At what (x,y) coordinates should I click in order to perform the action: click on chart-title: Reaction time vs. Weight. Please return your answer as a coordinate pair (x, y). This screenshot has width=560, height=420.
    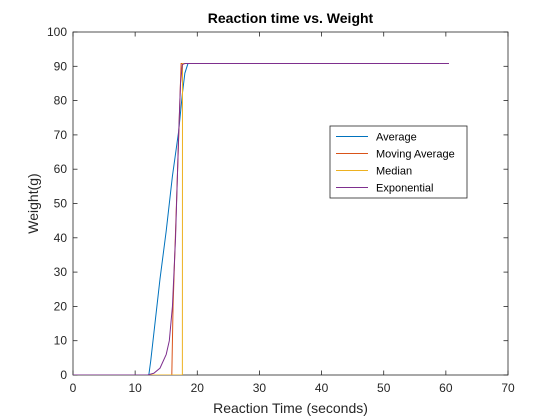
    Looking at the image, I should click on (291, 18).